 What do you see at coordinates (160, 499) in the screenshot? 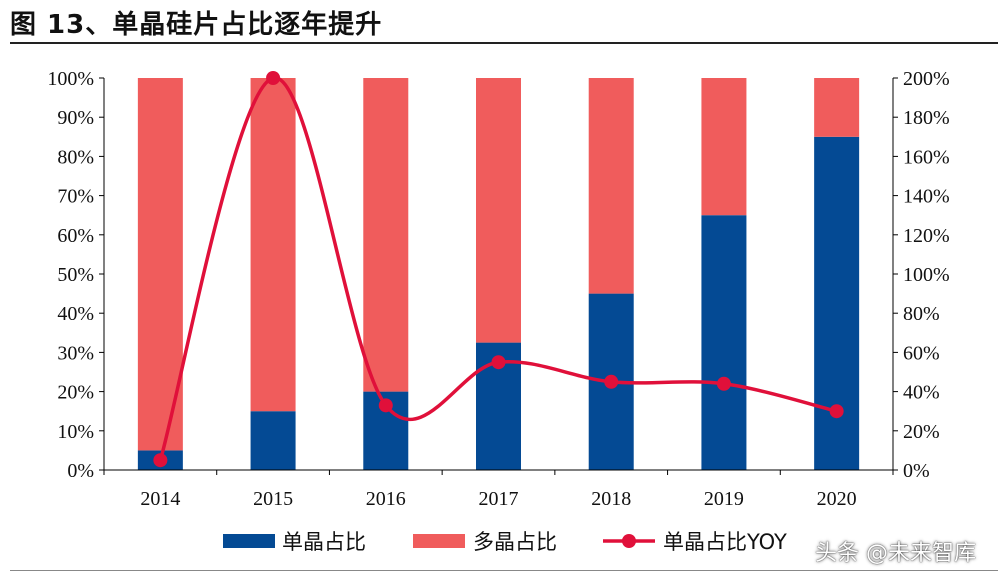
I see `x-tick-label-2014: 2014` at bounding box center [160, 499].